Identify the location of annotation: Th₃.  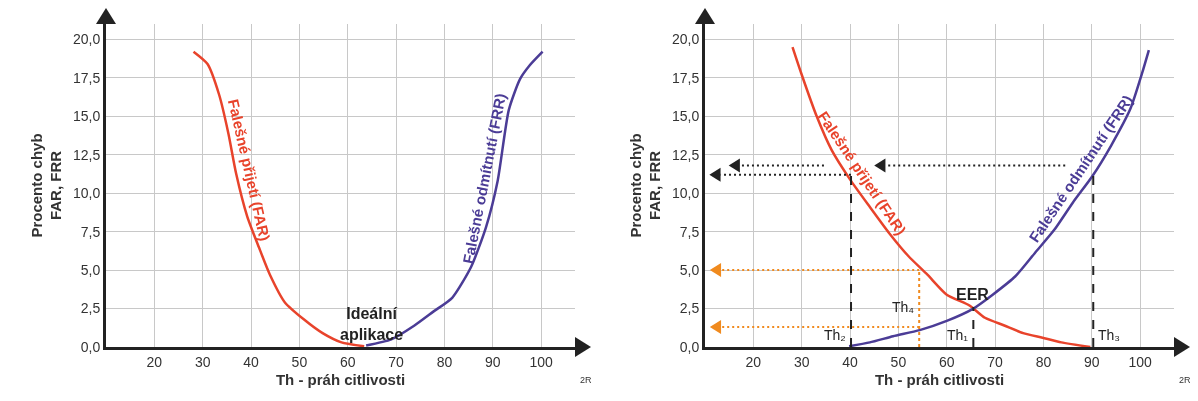
(1109, 335).